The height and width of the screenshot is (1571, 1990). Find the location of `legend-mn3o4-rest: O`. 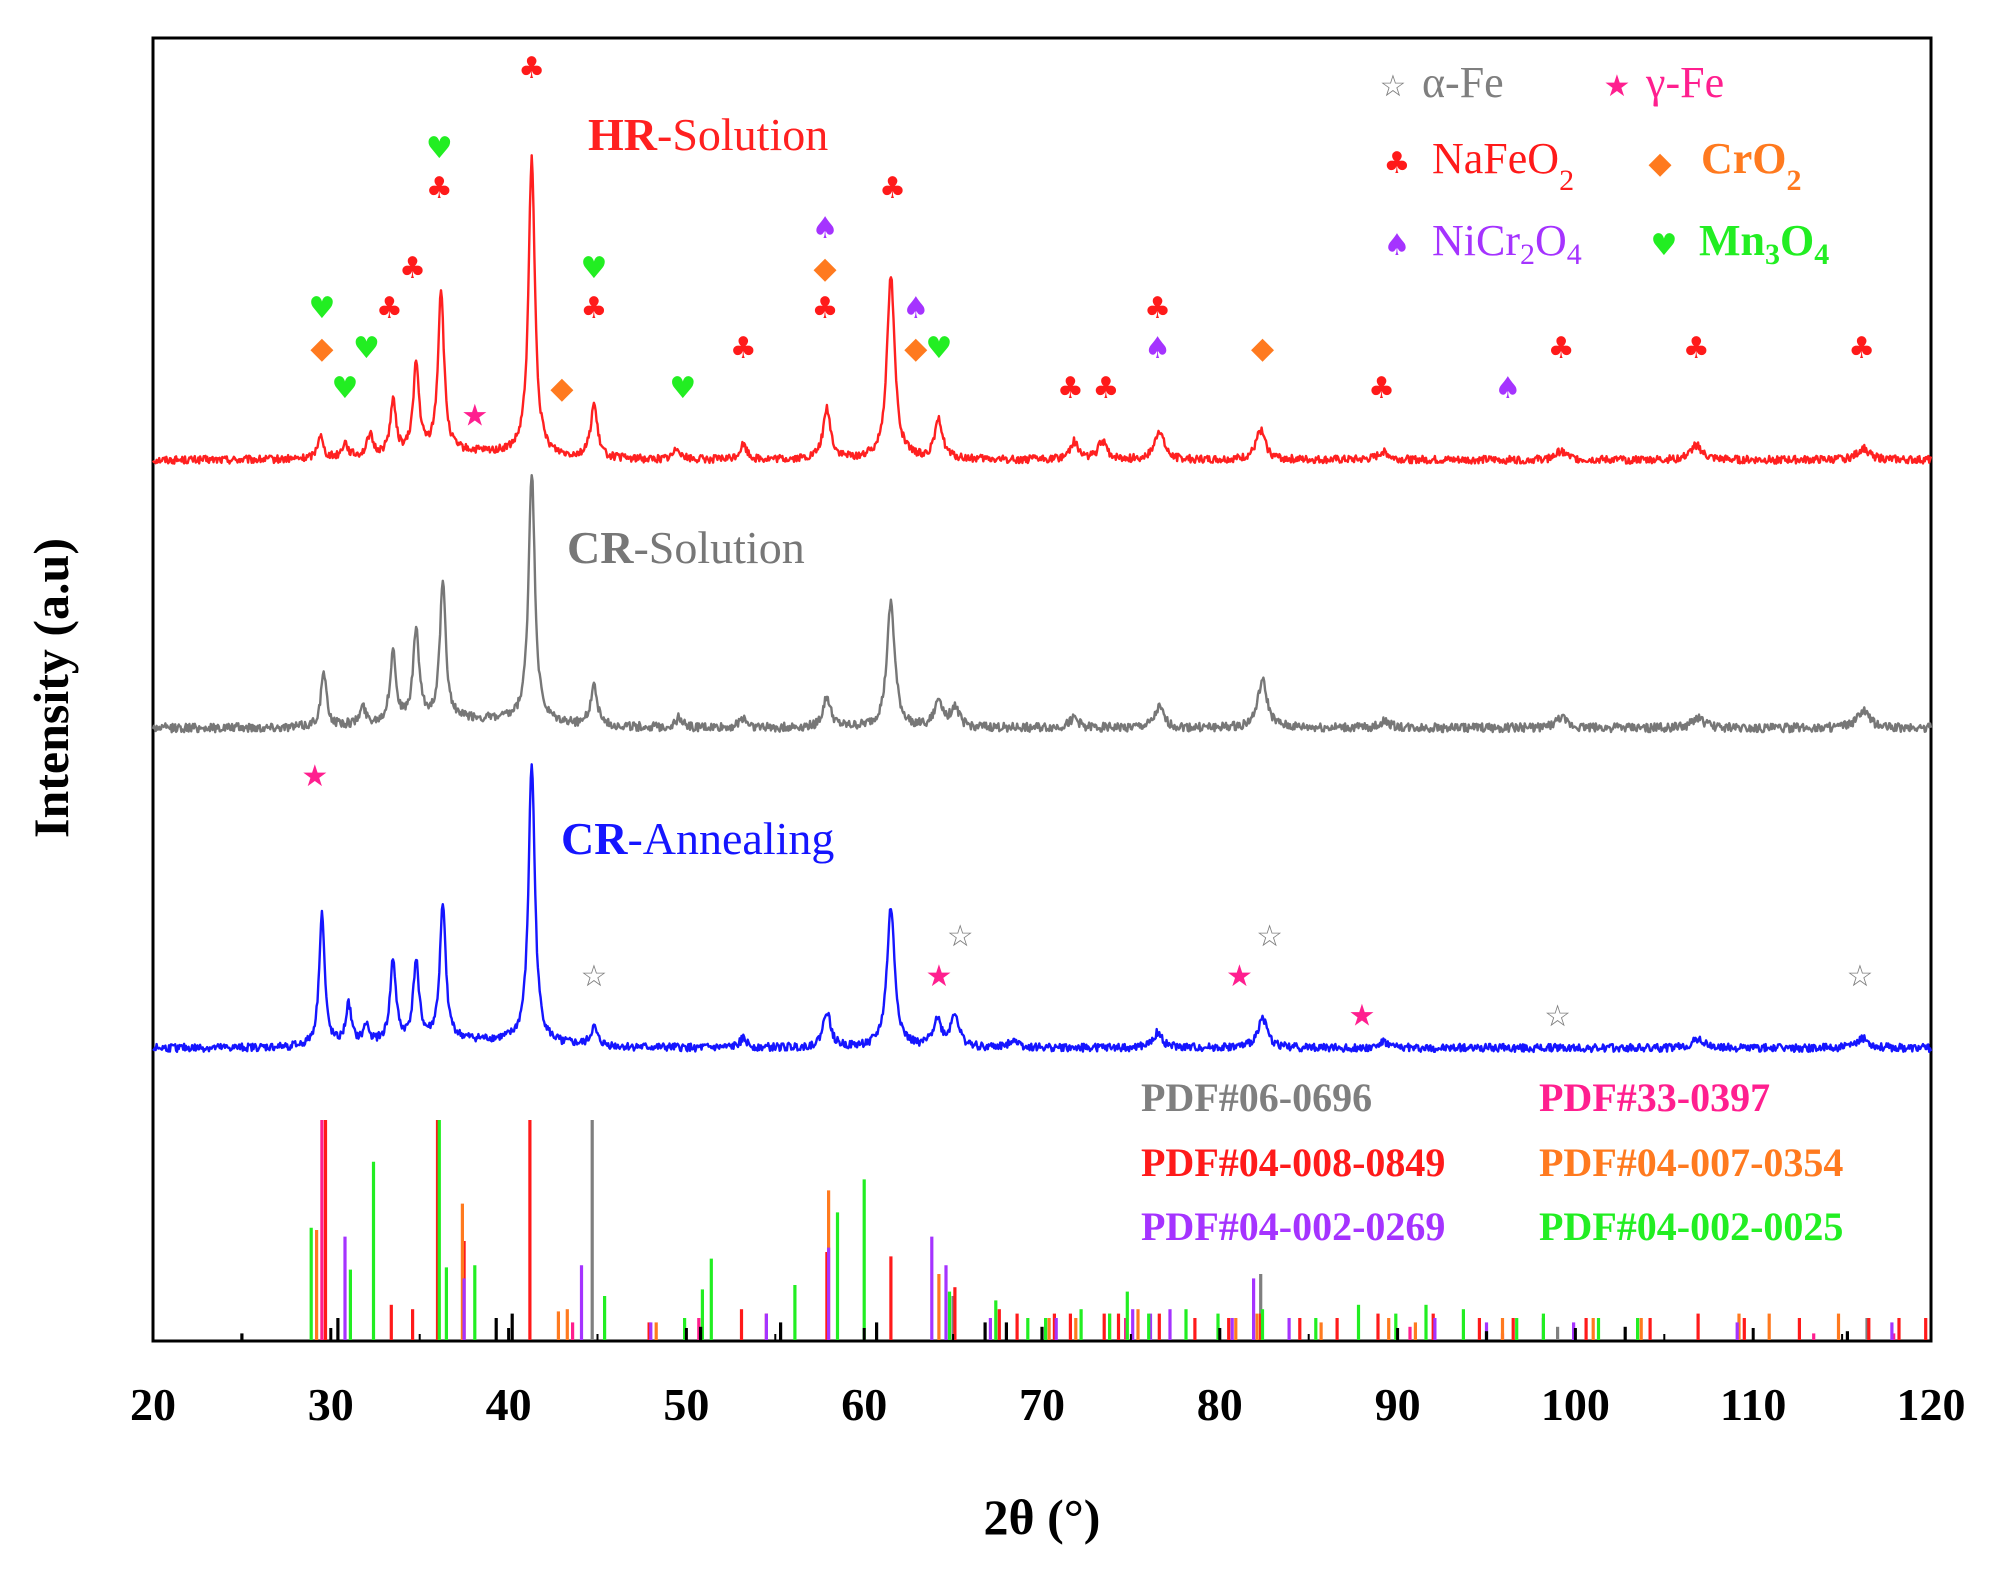

legend-mn3o4-rest: O is located at coordinates (1797, 240).